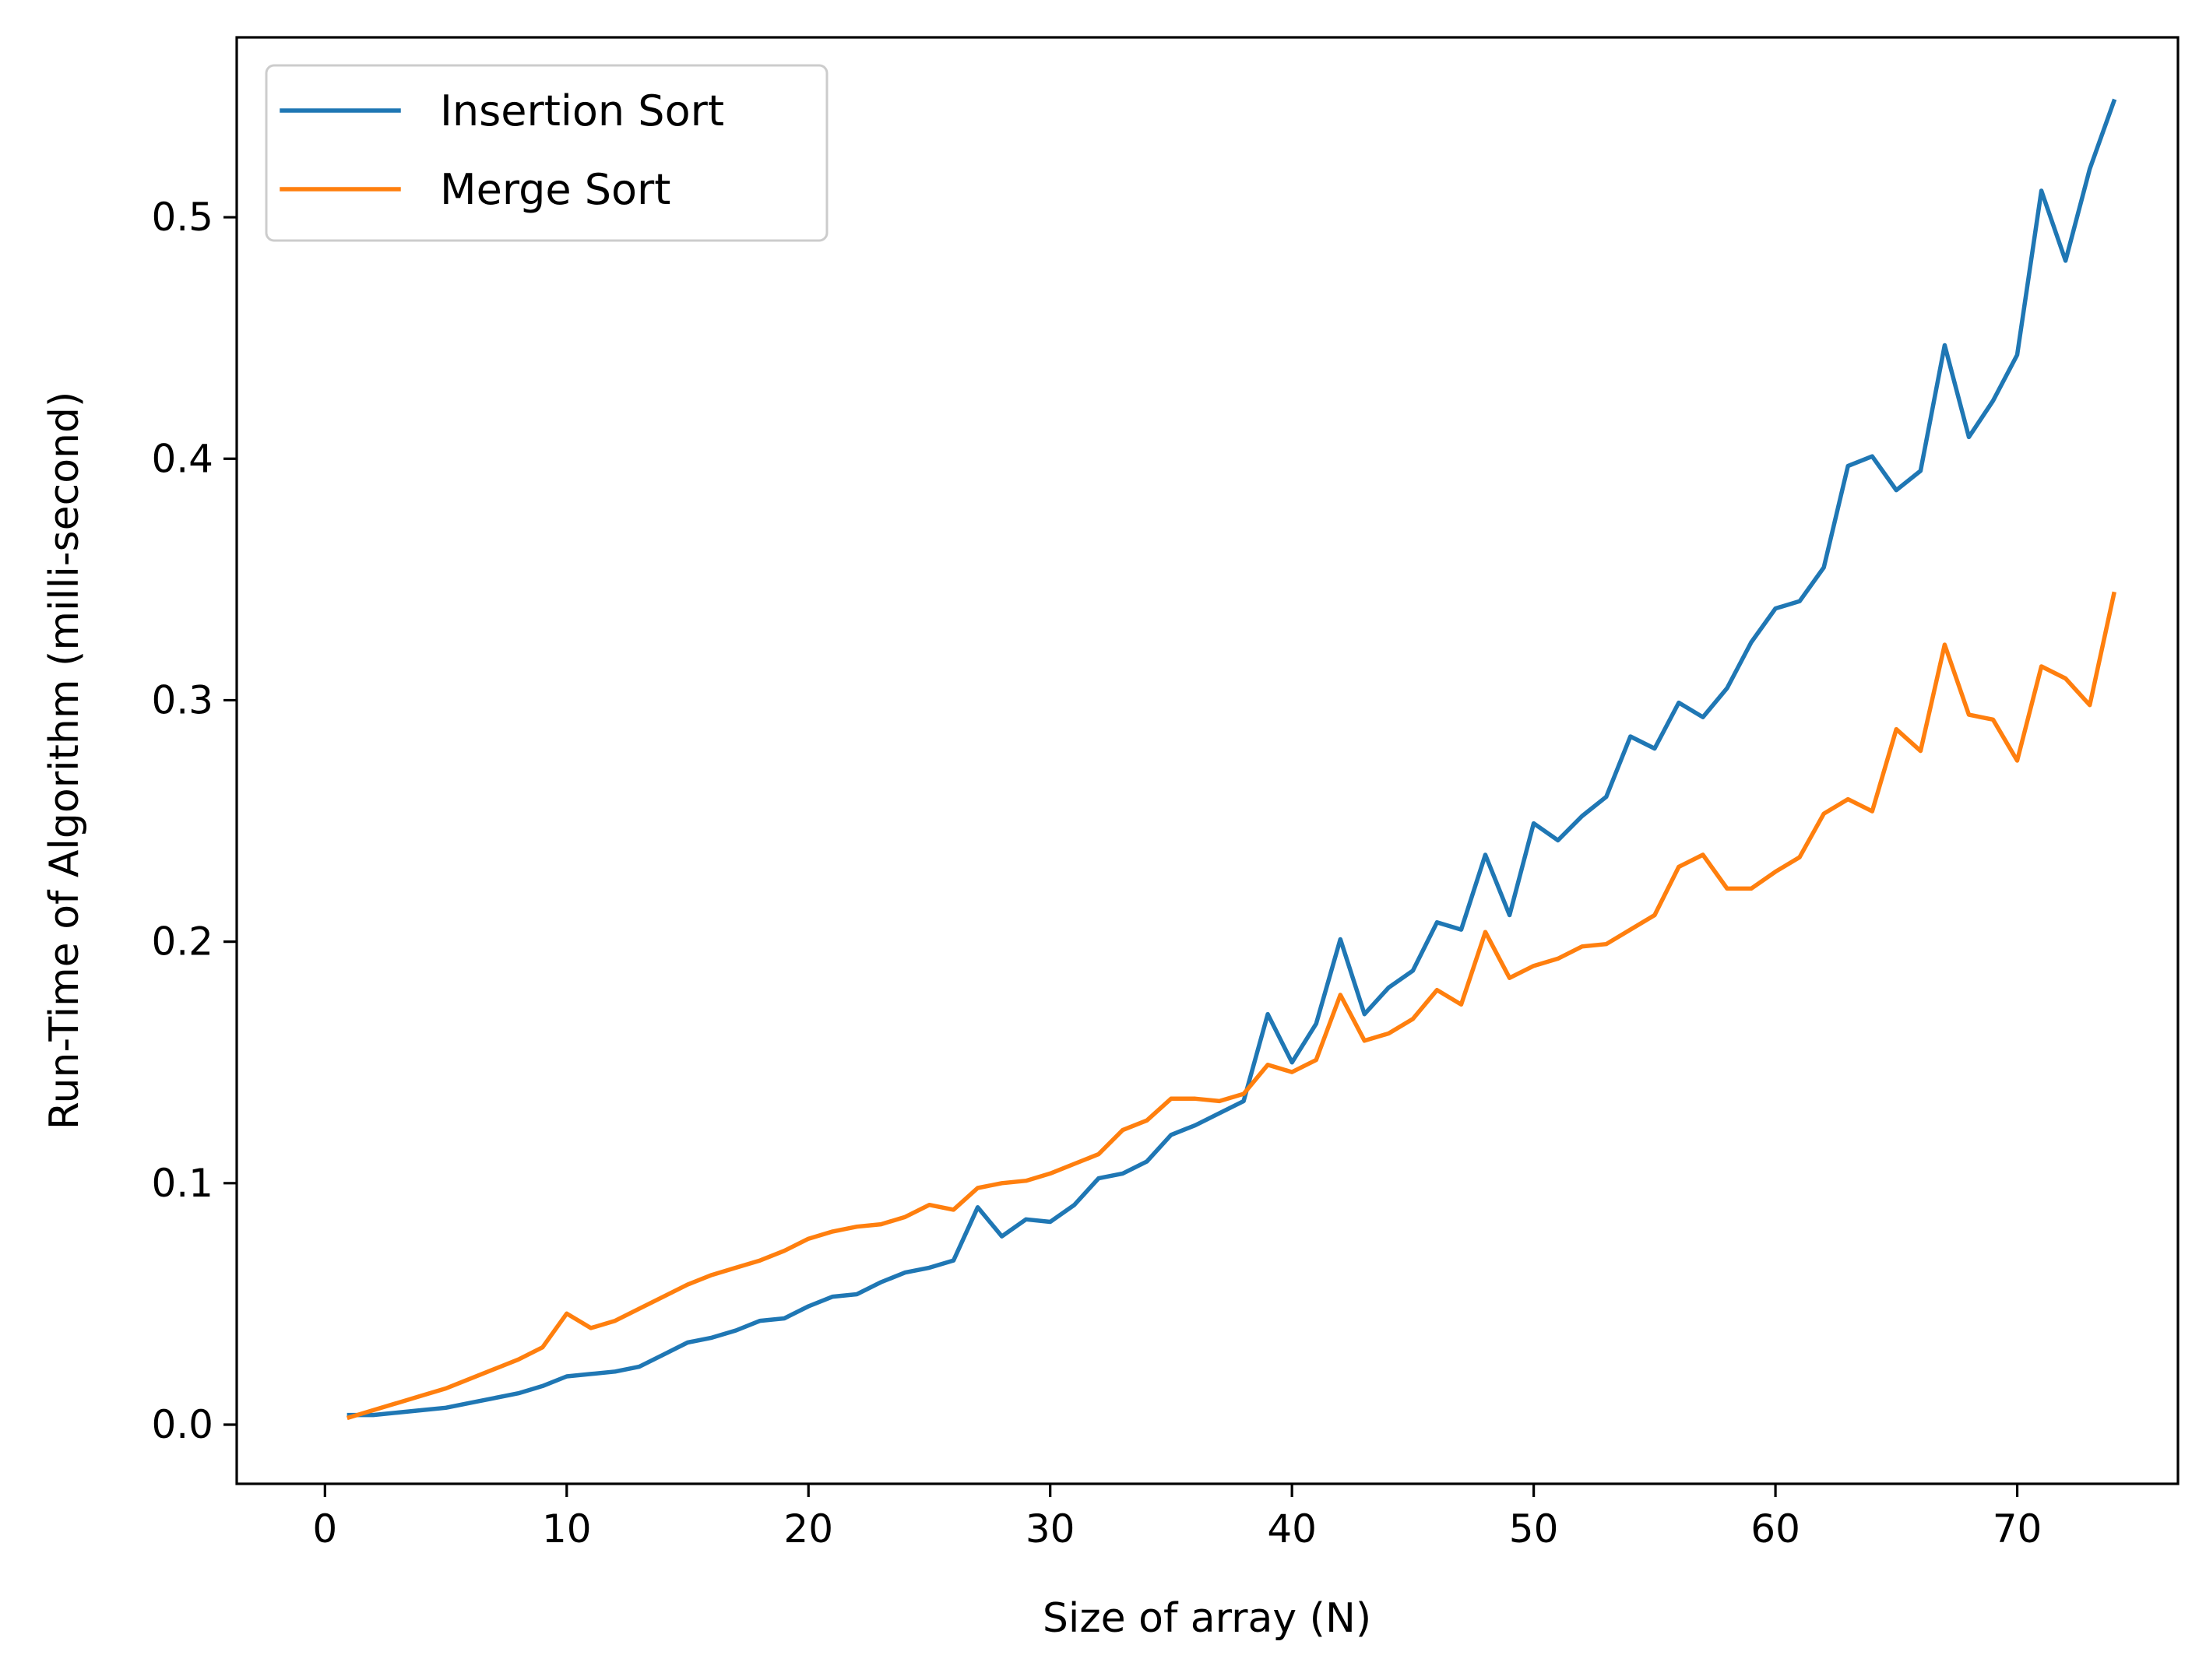 The image size is (2206, 1680). What do you see at coordinates (567, 1529) in the screenshot?
I see `x-tick-label: 10` at bounding box center [567, 1529].